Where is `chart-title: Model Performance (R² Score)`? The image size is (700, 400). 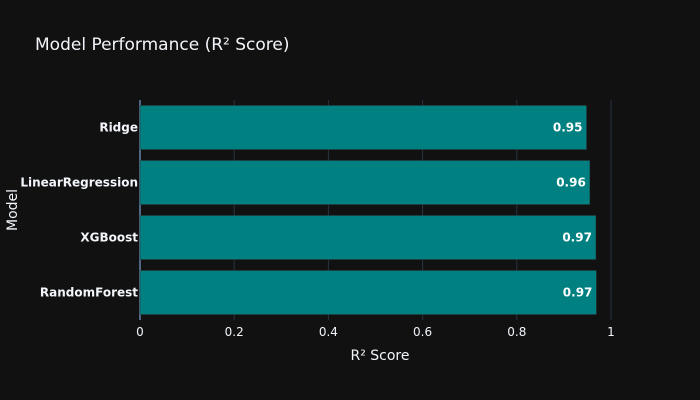 chart-title: Model Performance (R² Score) is located at coordinates (162, 45).